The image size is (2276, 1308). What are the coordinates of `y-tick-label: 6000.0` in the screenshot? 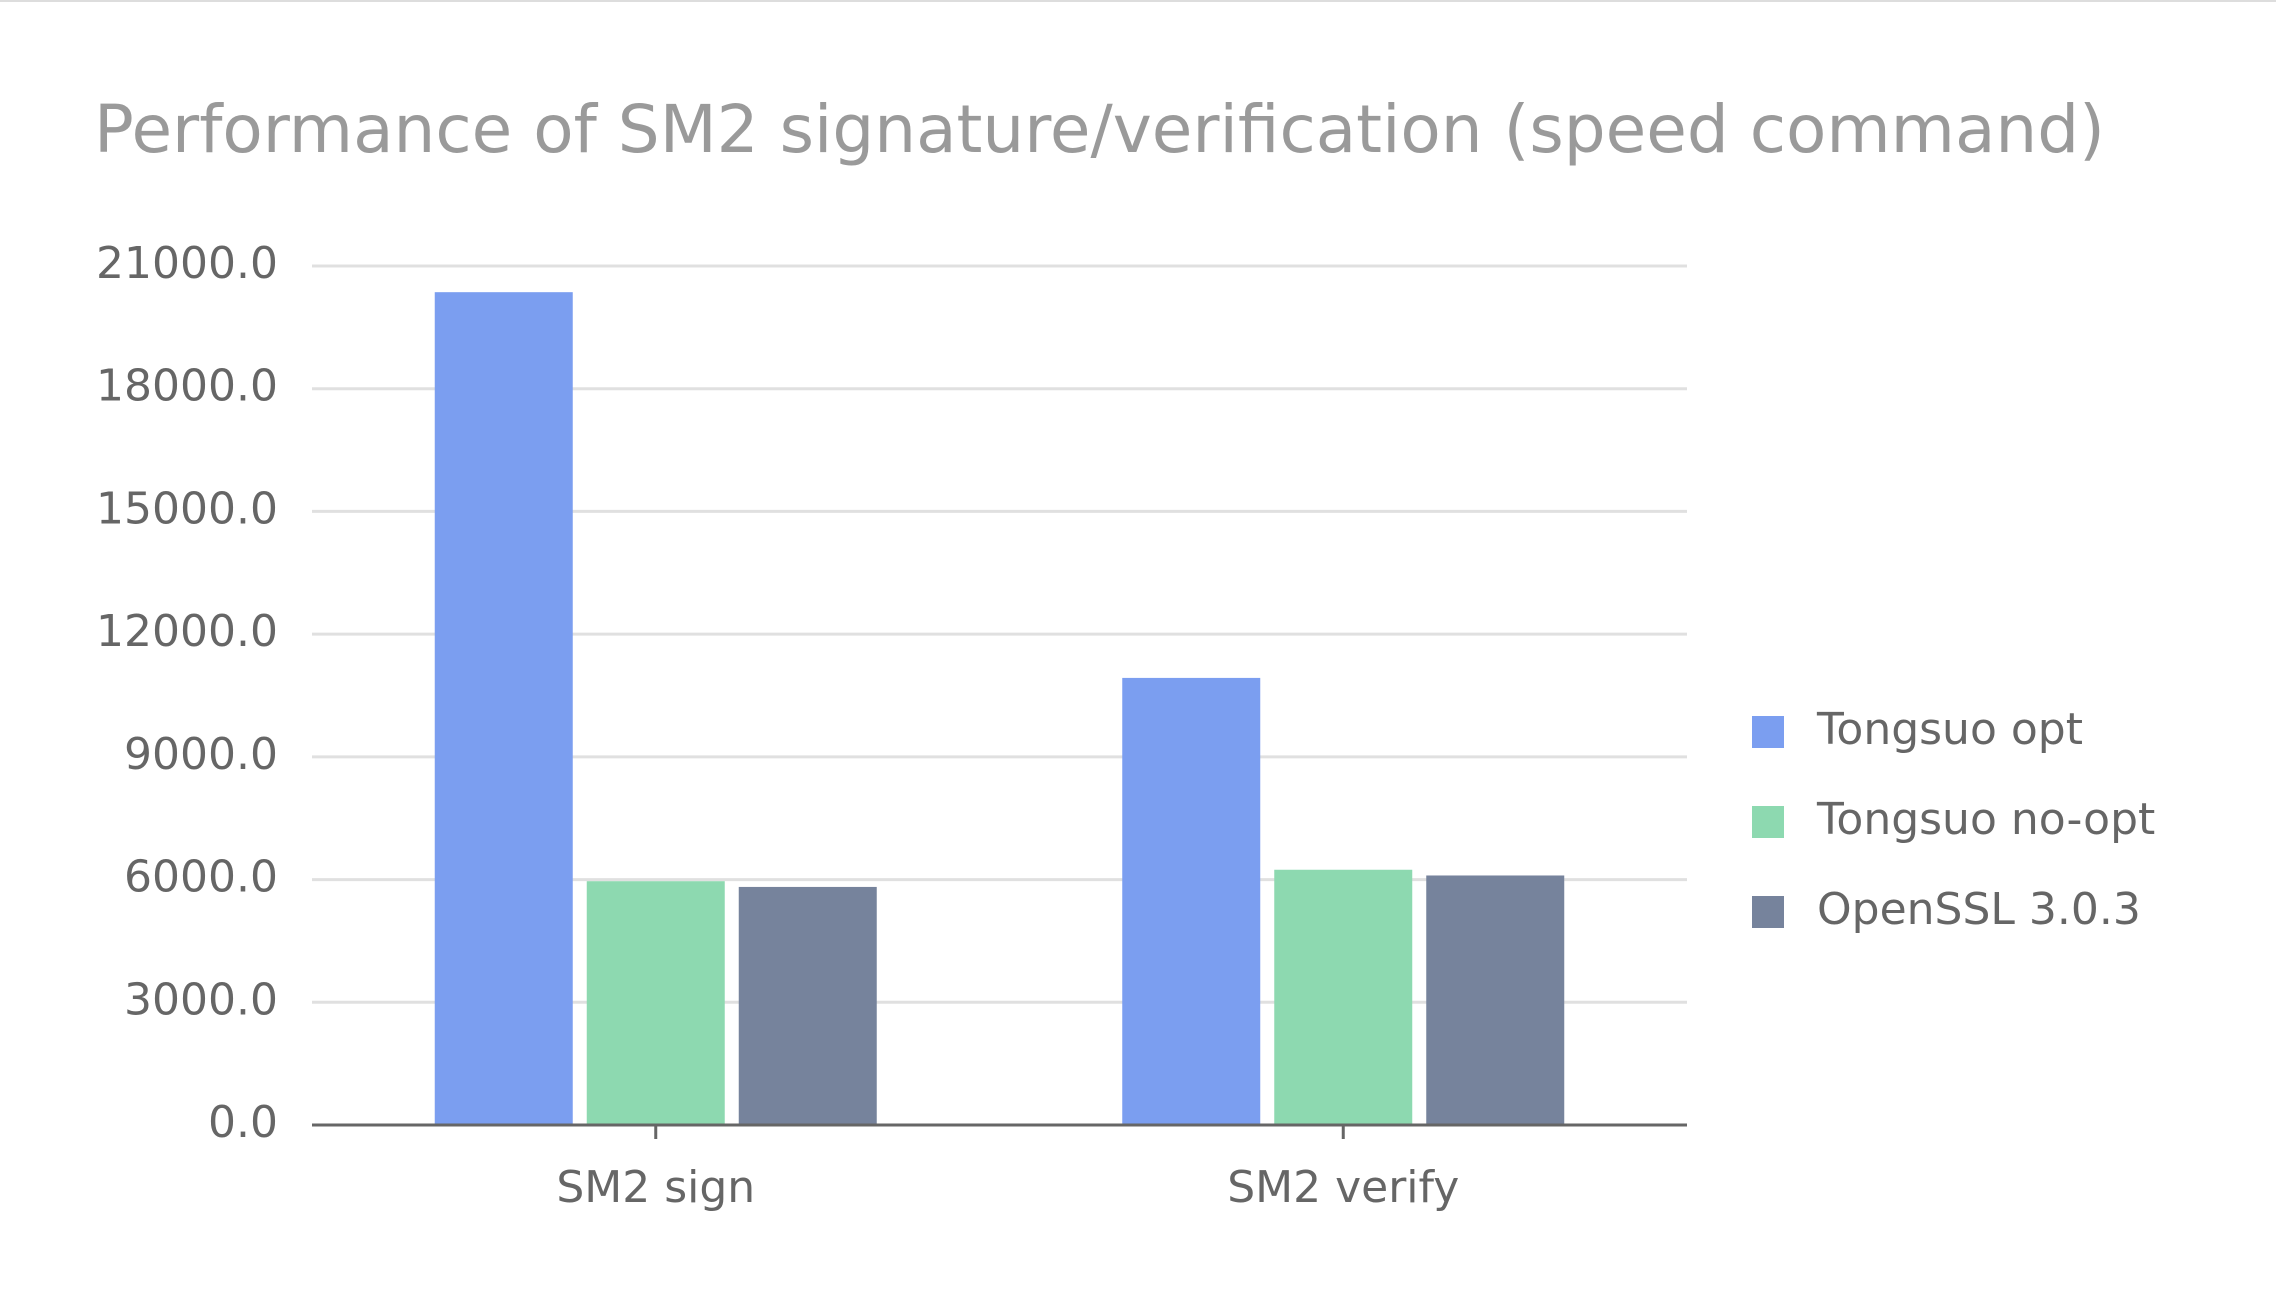 It's located at (201, 877).